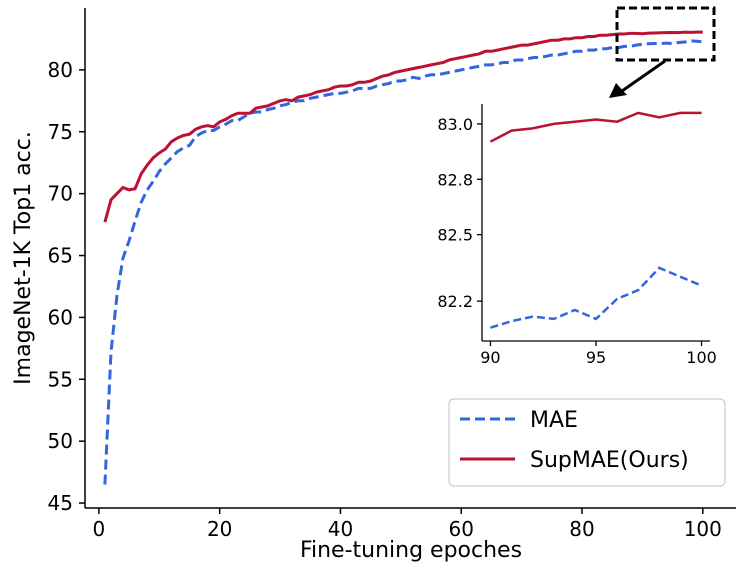 This screenshot has height=573, width=747. Describe the element at coordinates (490, 357) in the screenshot. I see `inset-x-tick-label: 90` at that location.